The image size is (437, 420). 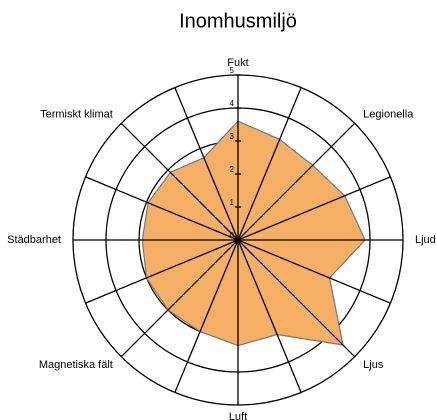 I want to click on axis-label: Legionella, so click(x=388, y=115).